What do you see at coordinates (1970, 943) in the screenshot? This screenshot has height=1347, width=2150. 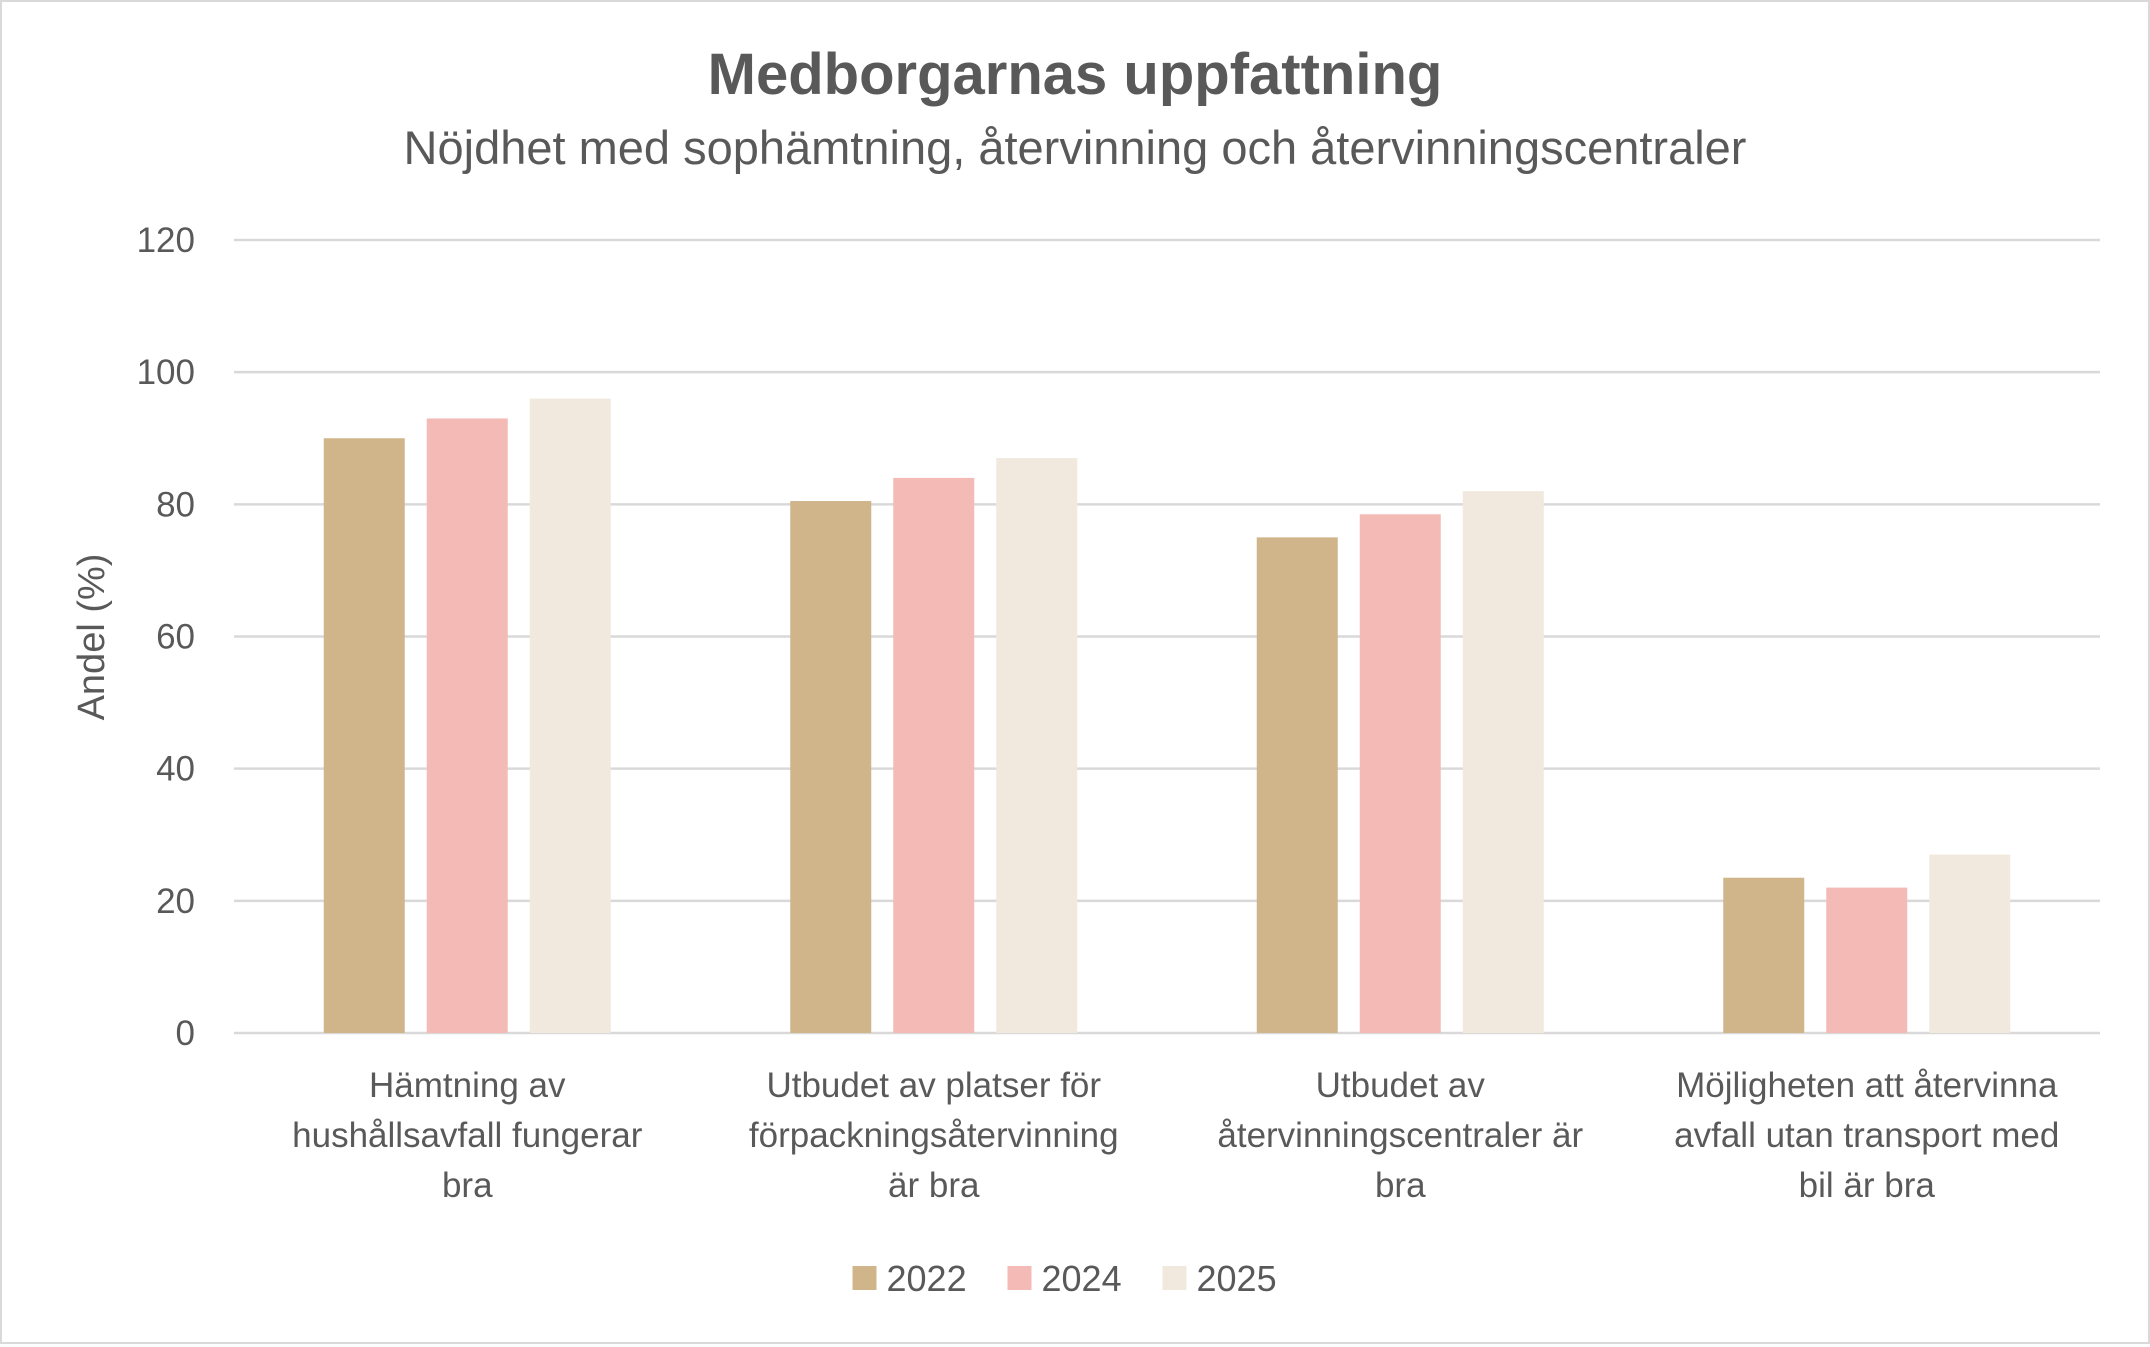 I see `bar-2025-cat4` at bounding box center [1970, 943].